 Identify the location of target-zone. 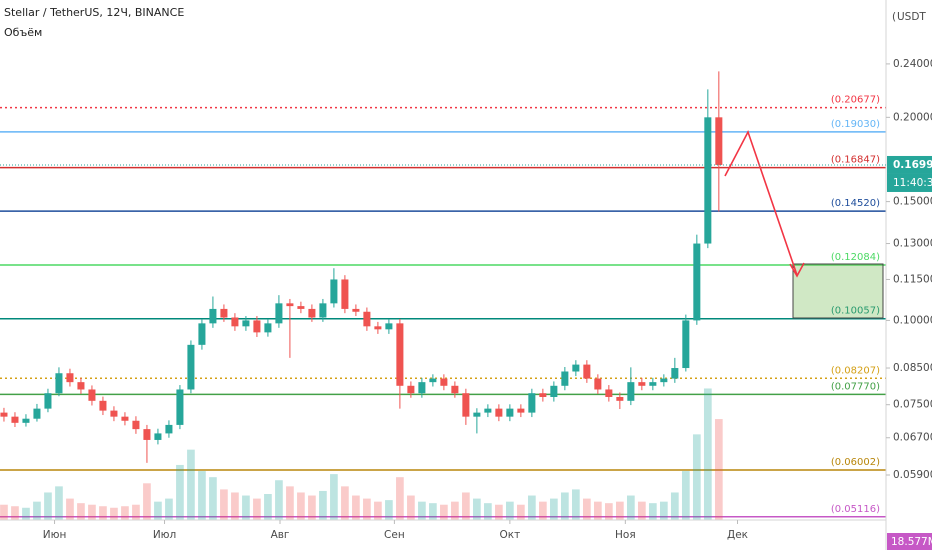
(838, 291).